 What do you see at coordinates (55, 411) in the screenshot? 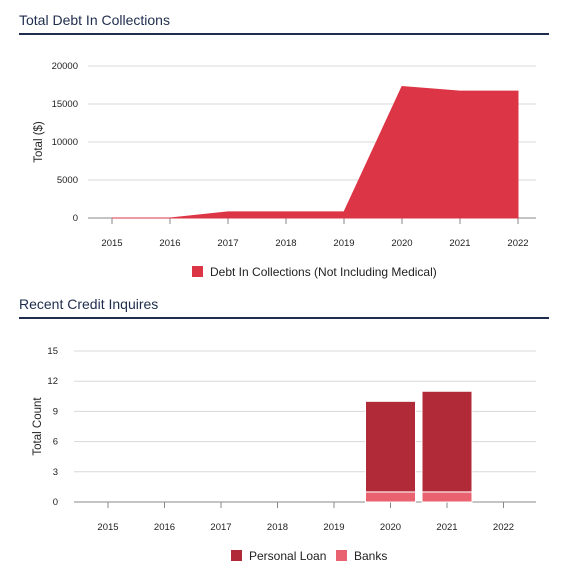
I see `y-tick-label: 9` at bounding box center [55, 411].